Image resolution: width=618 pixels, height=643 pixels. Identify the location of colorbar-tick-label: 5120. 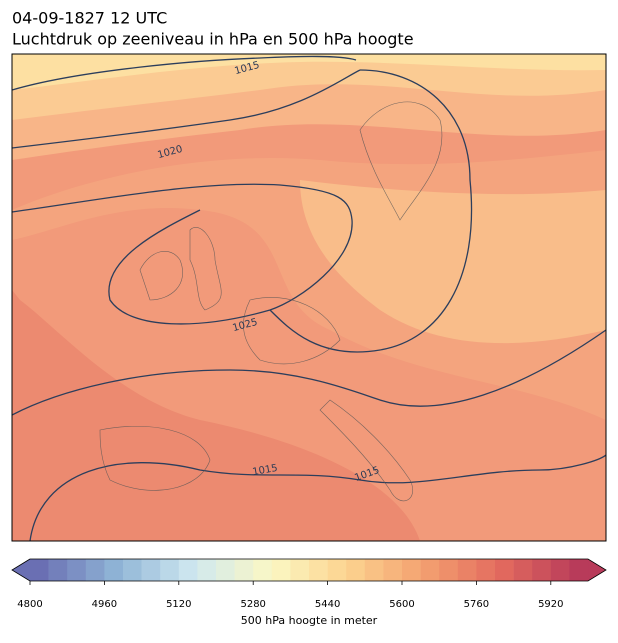
(178, 604).